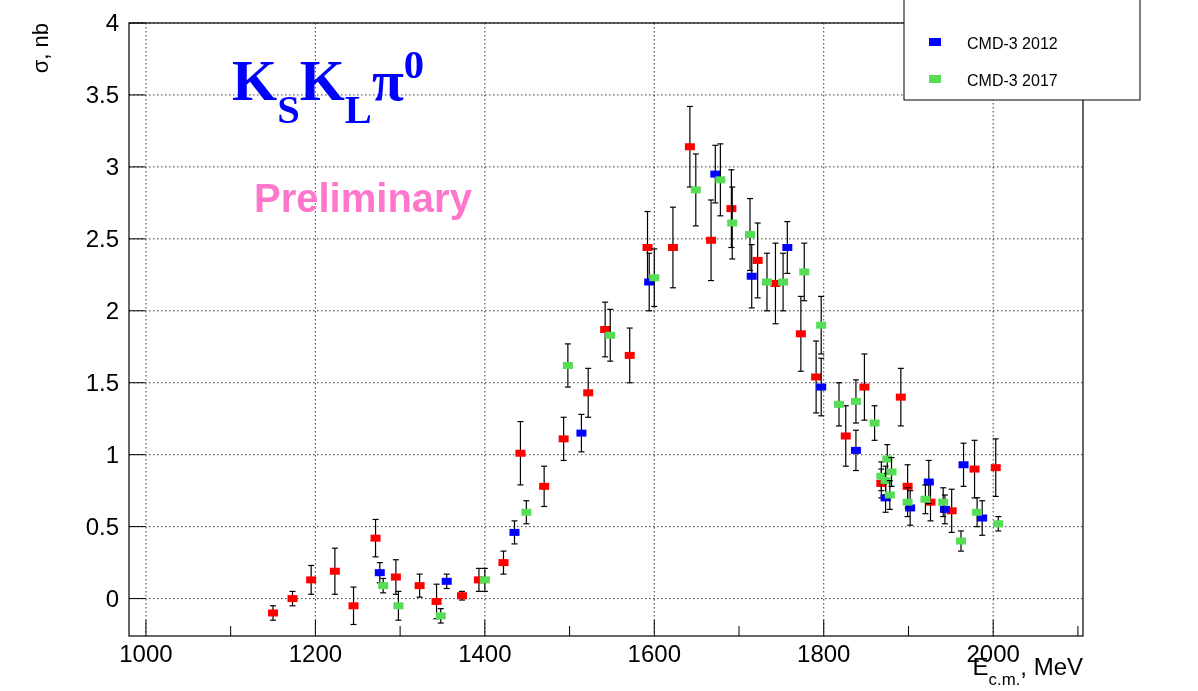 This screenshot has width=1198, height=691. What do you see at coordinates (112, 454) in the screenshot?
I see `y-tick-label: 1` at bounding box center [112, 454].